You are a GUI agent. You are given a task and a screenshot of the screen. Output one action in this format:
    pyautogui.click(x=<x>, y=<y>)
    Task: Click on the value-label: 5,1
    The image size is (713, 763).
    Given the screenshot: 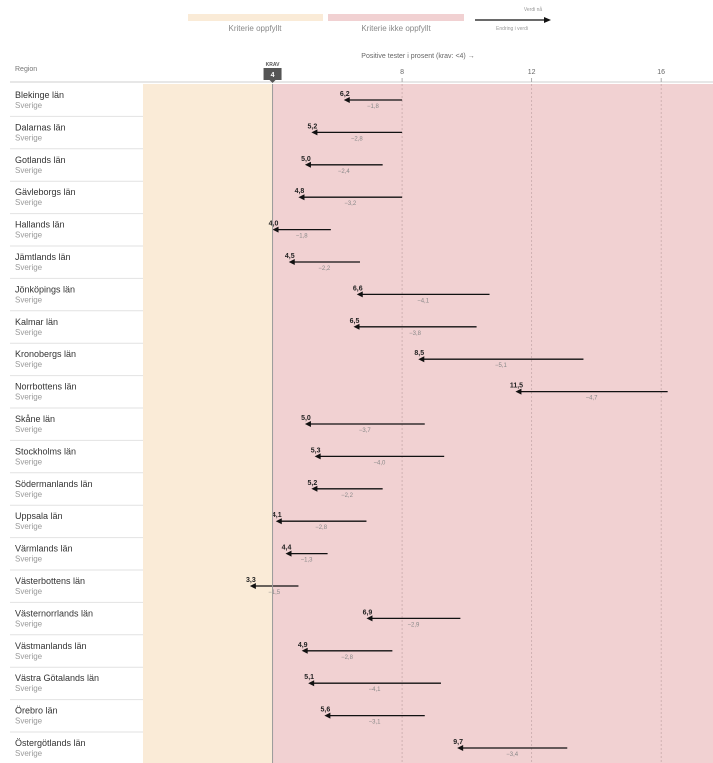 What is the action you would take?
    pyautogui.click(x=309, y=677)
    